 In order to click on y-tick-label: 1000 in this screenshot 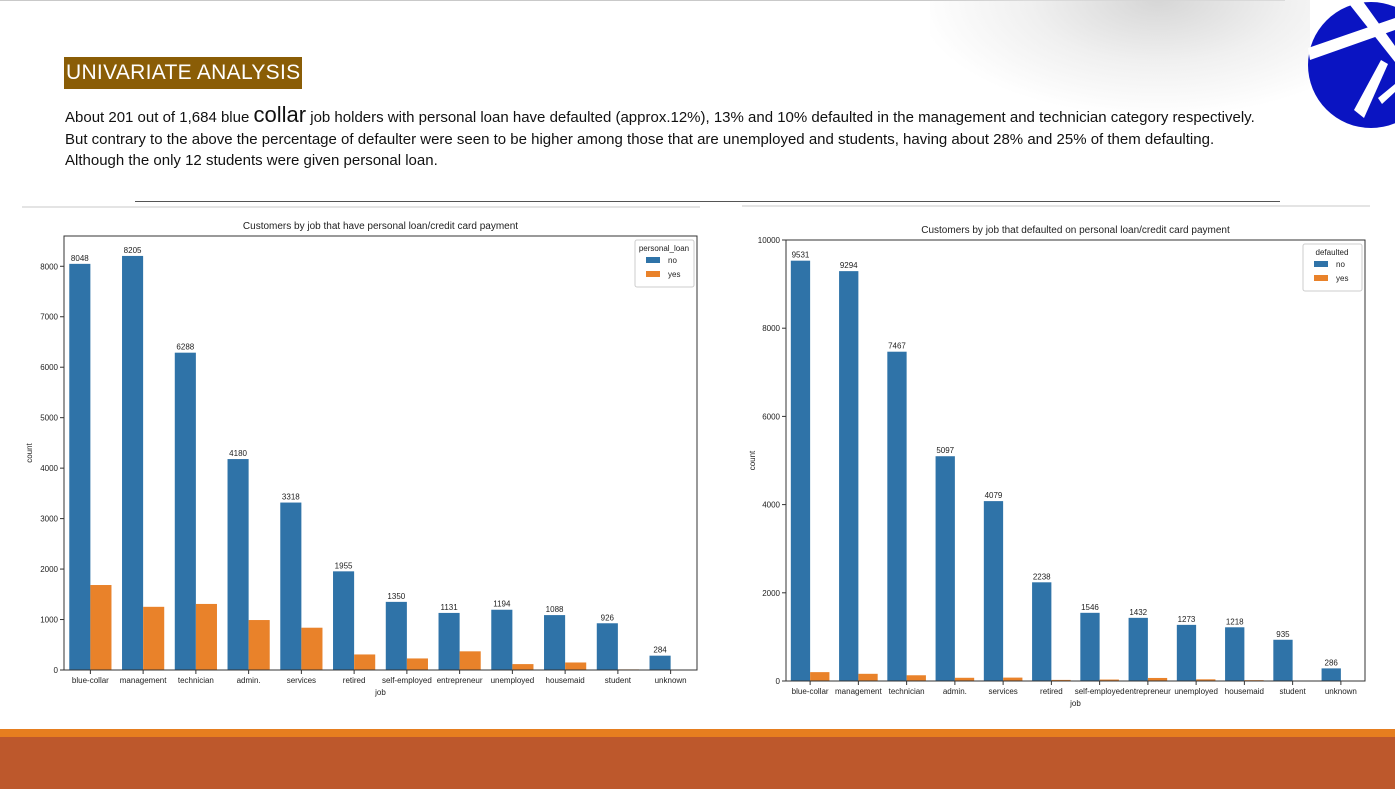, I will do `click(49, 620)`.